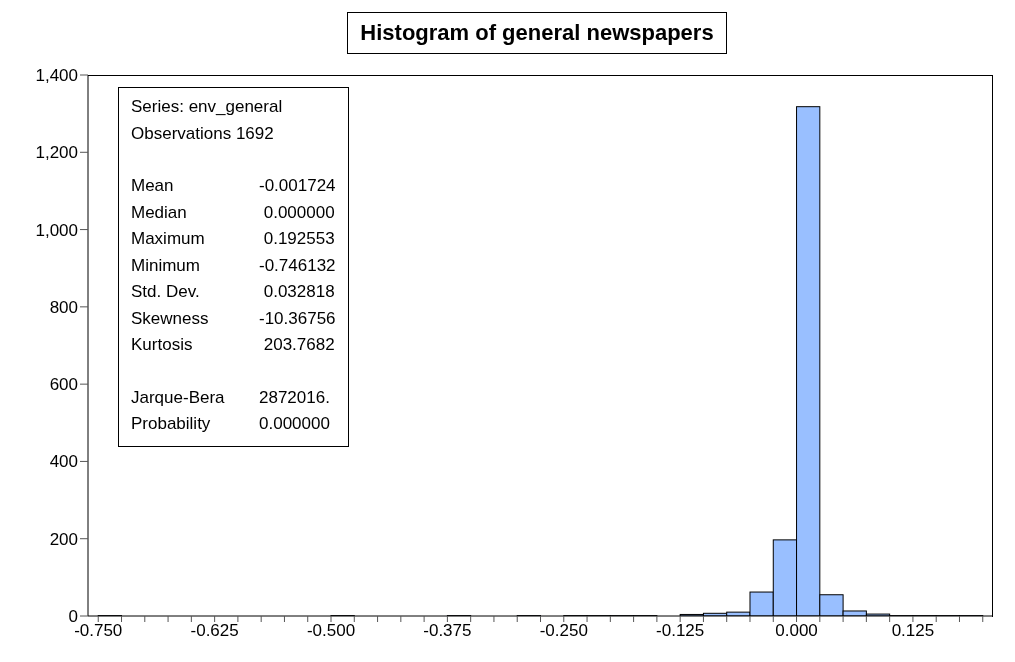  Describe the element at coordinates (913, 631) in the screenshot. I see `x-tick-label: 0.125` at that location.